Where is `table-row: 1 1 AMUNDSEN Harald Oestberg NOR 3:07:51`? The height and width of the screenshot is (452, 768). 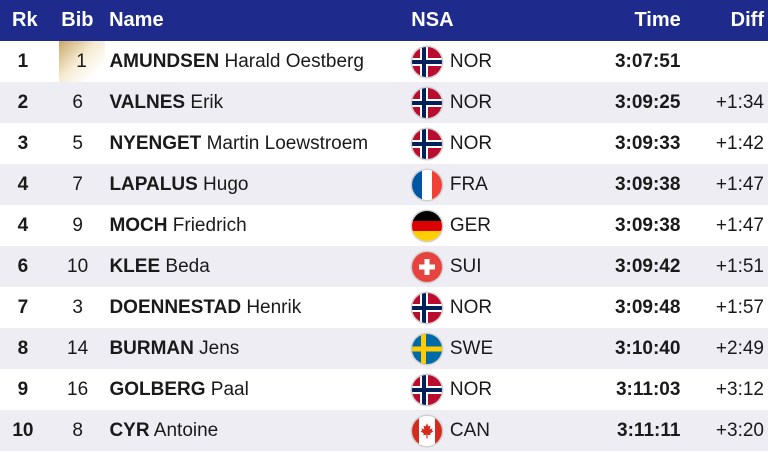 table-row: 1 1 AMUNDSEN Harald Oestberg NOR 3:07:51 is located at coordinates (384, 61).